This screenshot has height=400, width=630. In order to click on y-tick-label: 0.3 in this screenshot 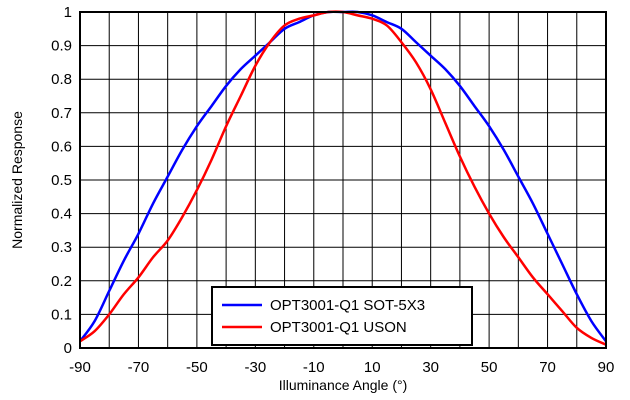, I will do `click(61, 247)`.